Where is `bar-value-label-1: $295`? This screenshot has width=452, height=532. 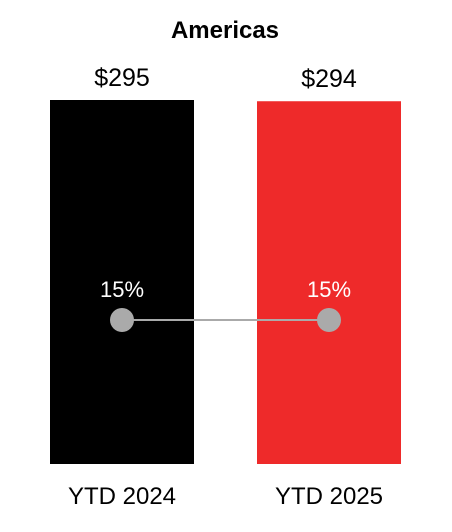 bar-value-label-1: $295 is located at coordinates (122, 78).